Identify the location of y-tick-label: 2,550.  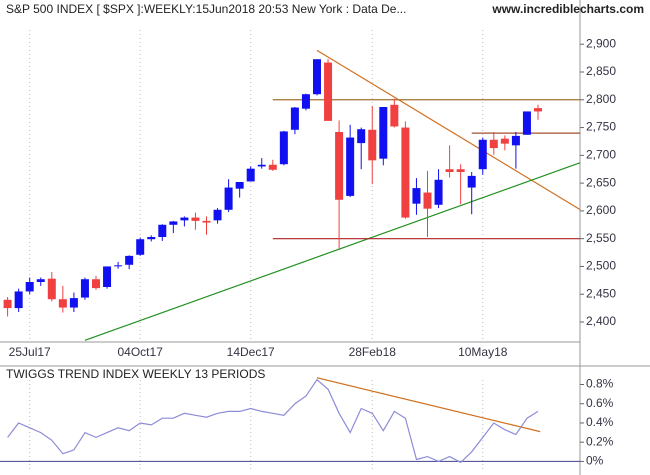
(601, 238).